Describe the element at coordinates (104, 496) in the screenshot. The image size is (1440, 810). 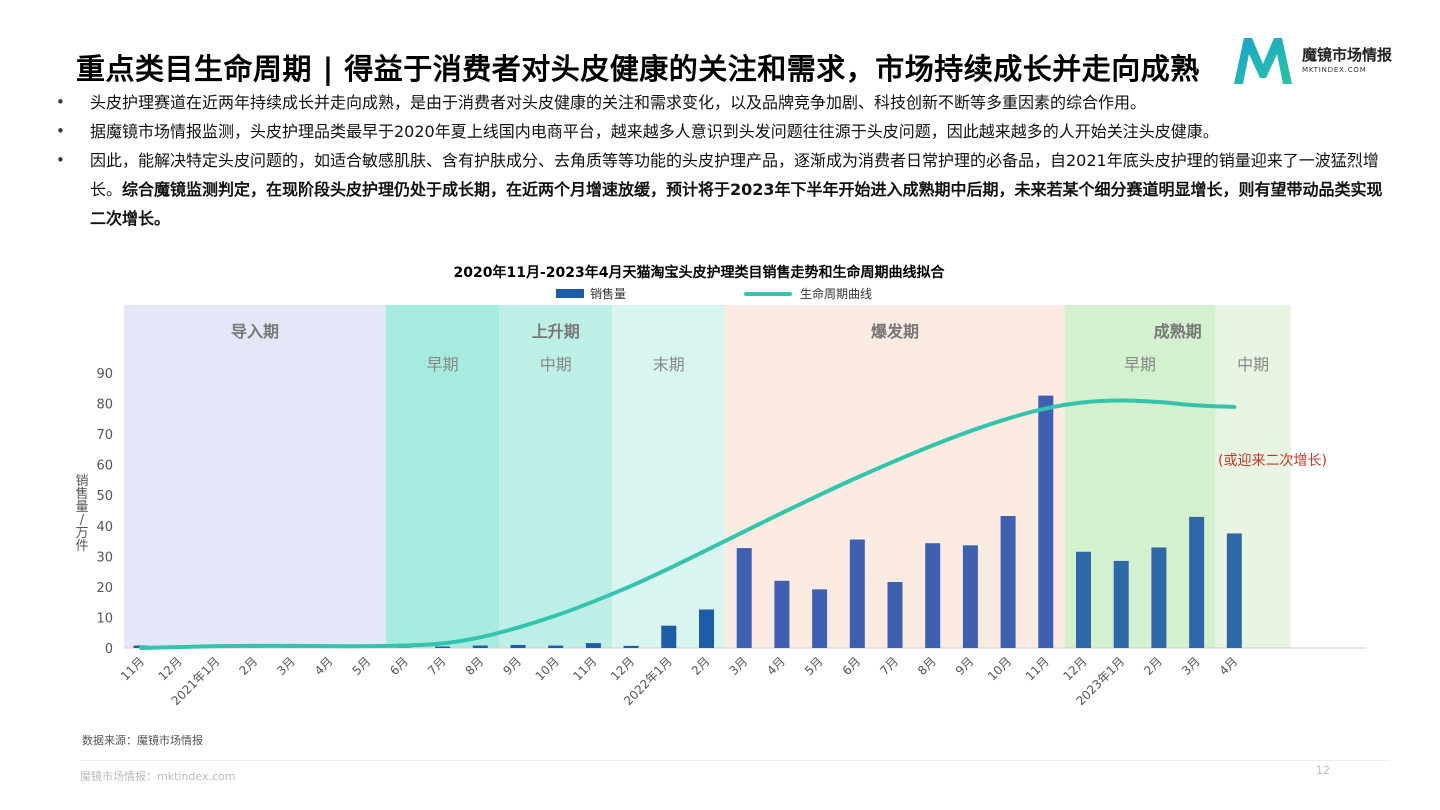
I see `y-tick-label: 50` at that location.